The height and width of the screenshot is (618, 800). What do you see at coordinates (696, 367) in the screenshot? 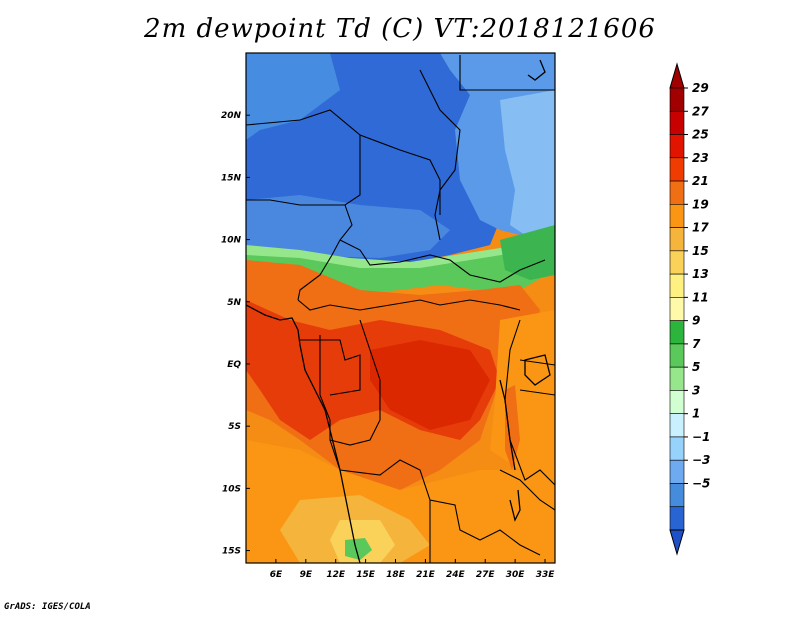
I see `colorbar-label: 5` at bounding box center [696, 367].